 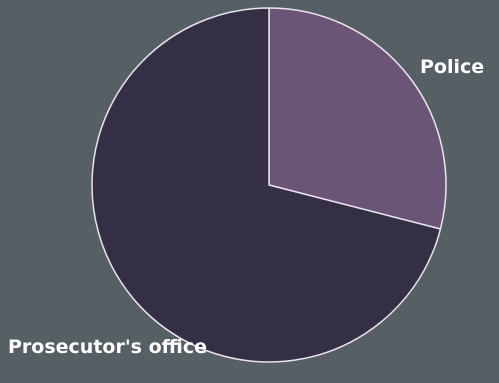 What do you see at coordinates (452, 67) in the screenshot?
I see `slice-label-police: Police` at bounding box center [452, 67].